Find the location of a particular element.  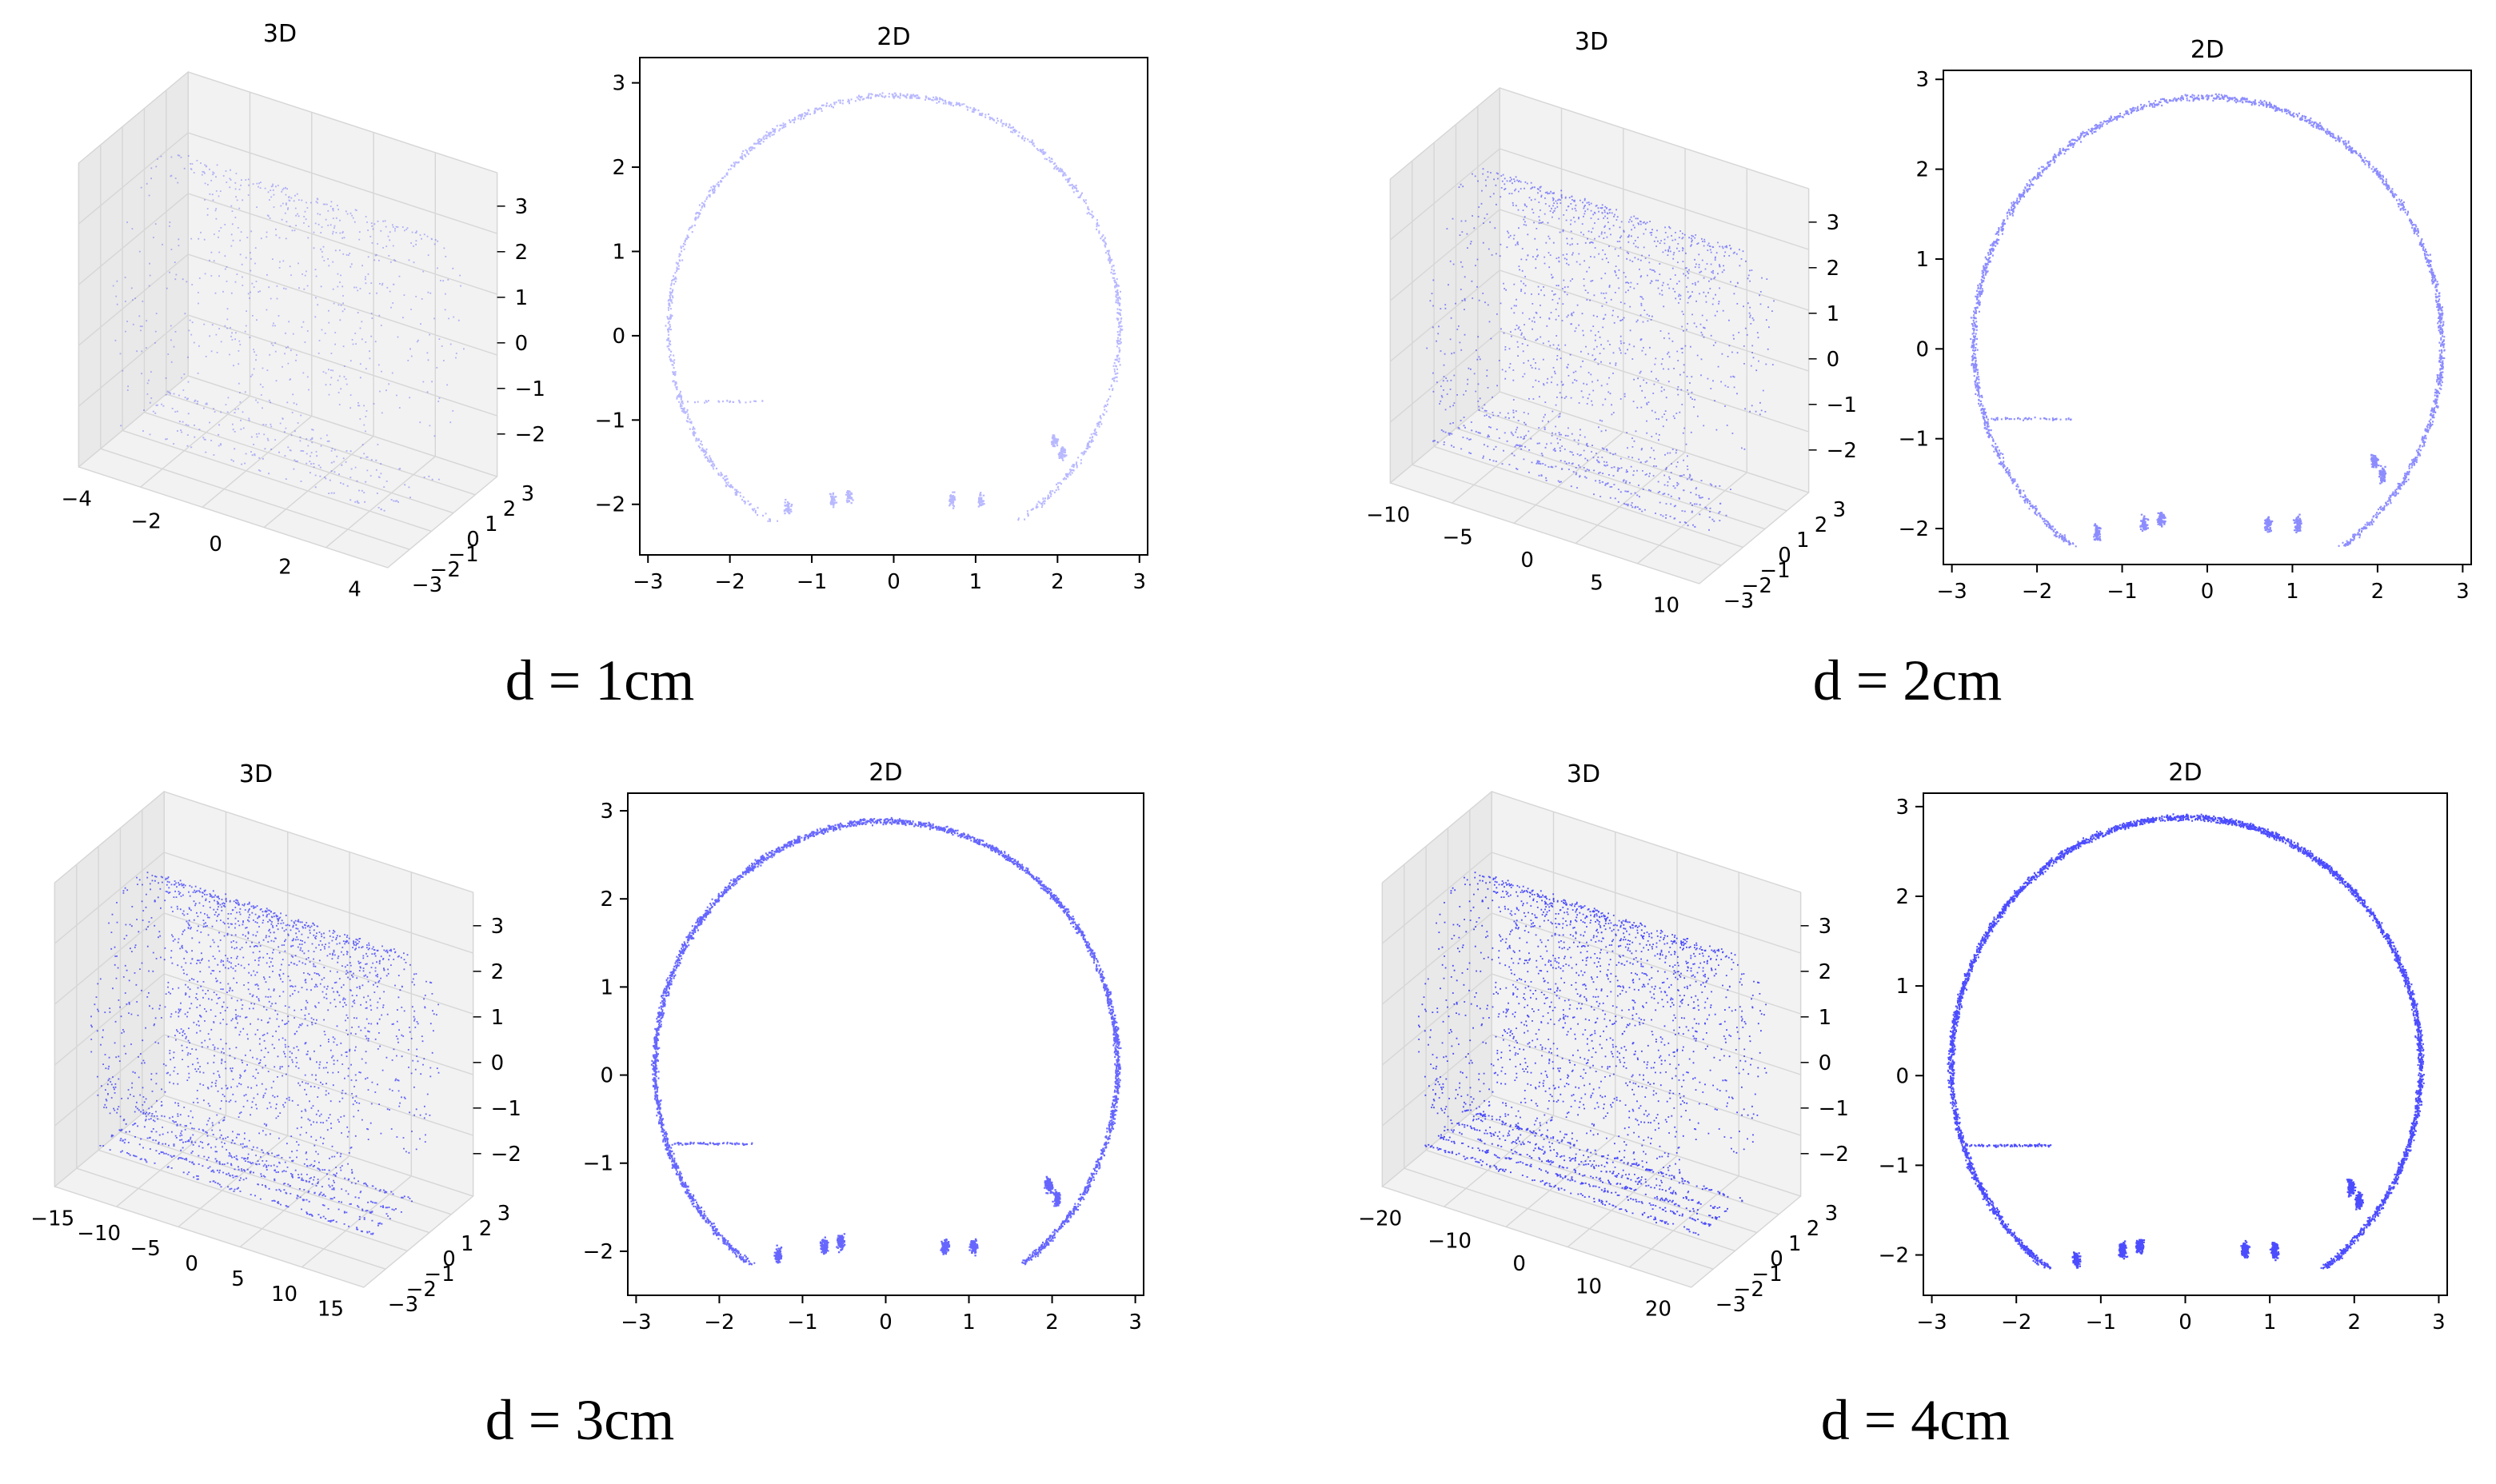

grid-3d is located at coordinates (288, 319).